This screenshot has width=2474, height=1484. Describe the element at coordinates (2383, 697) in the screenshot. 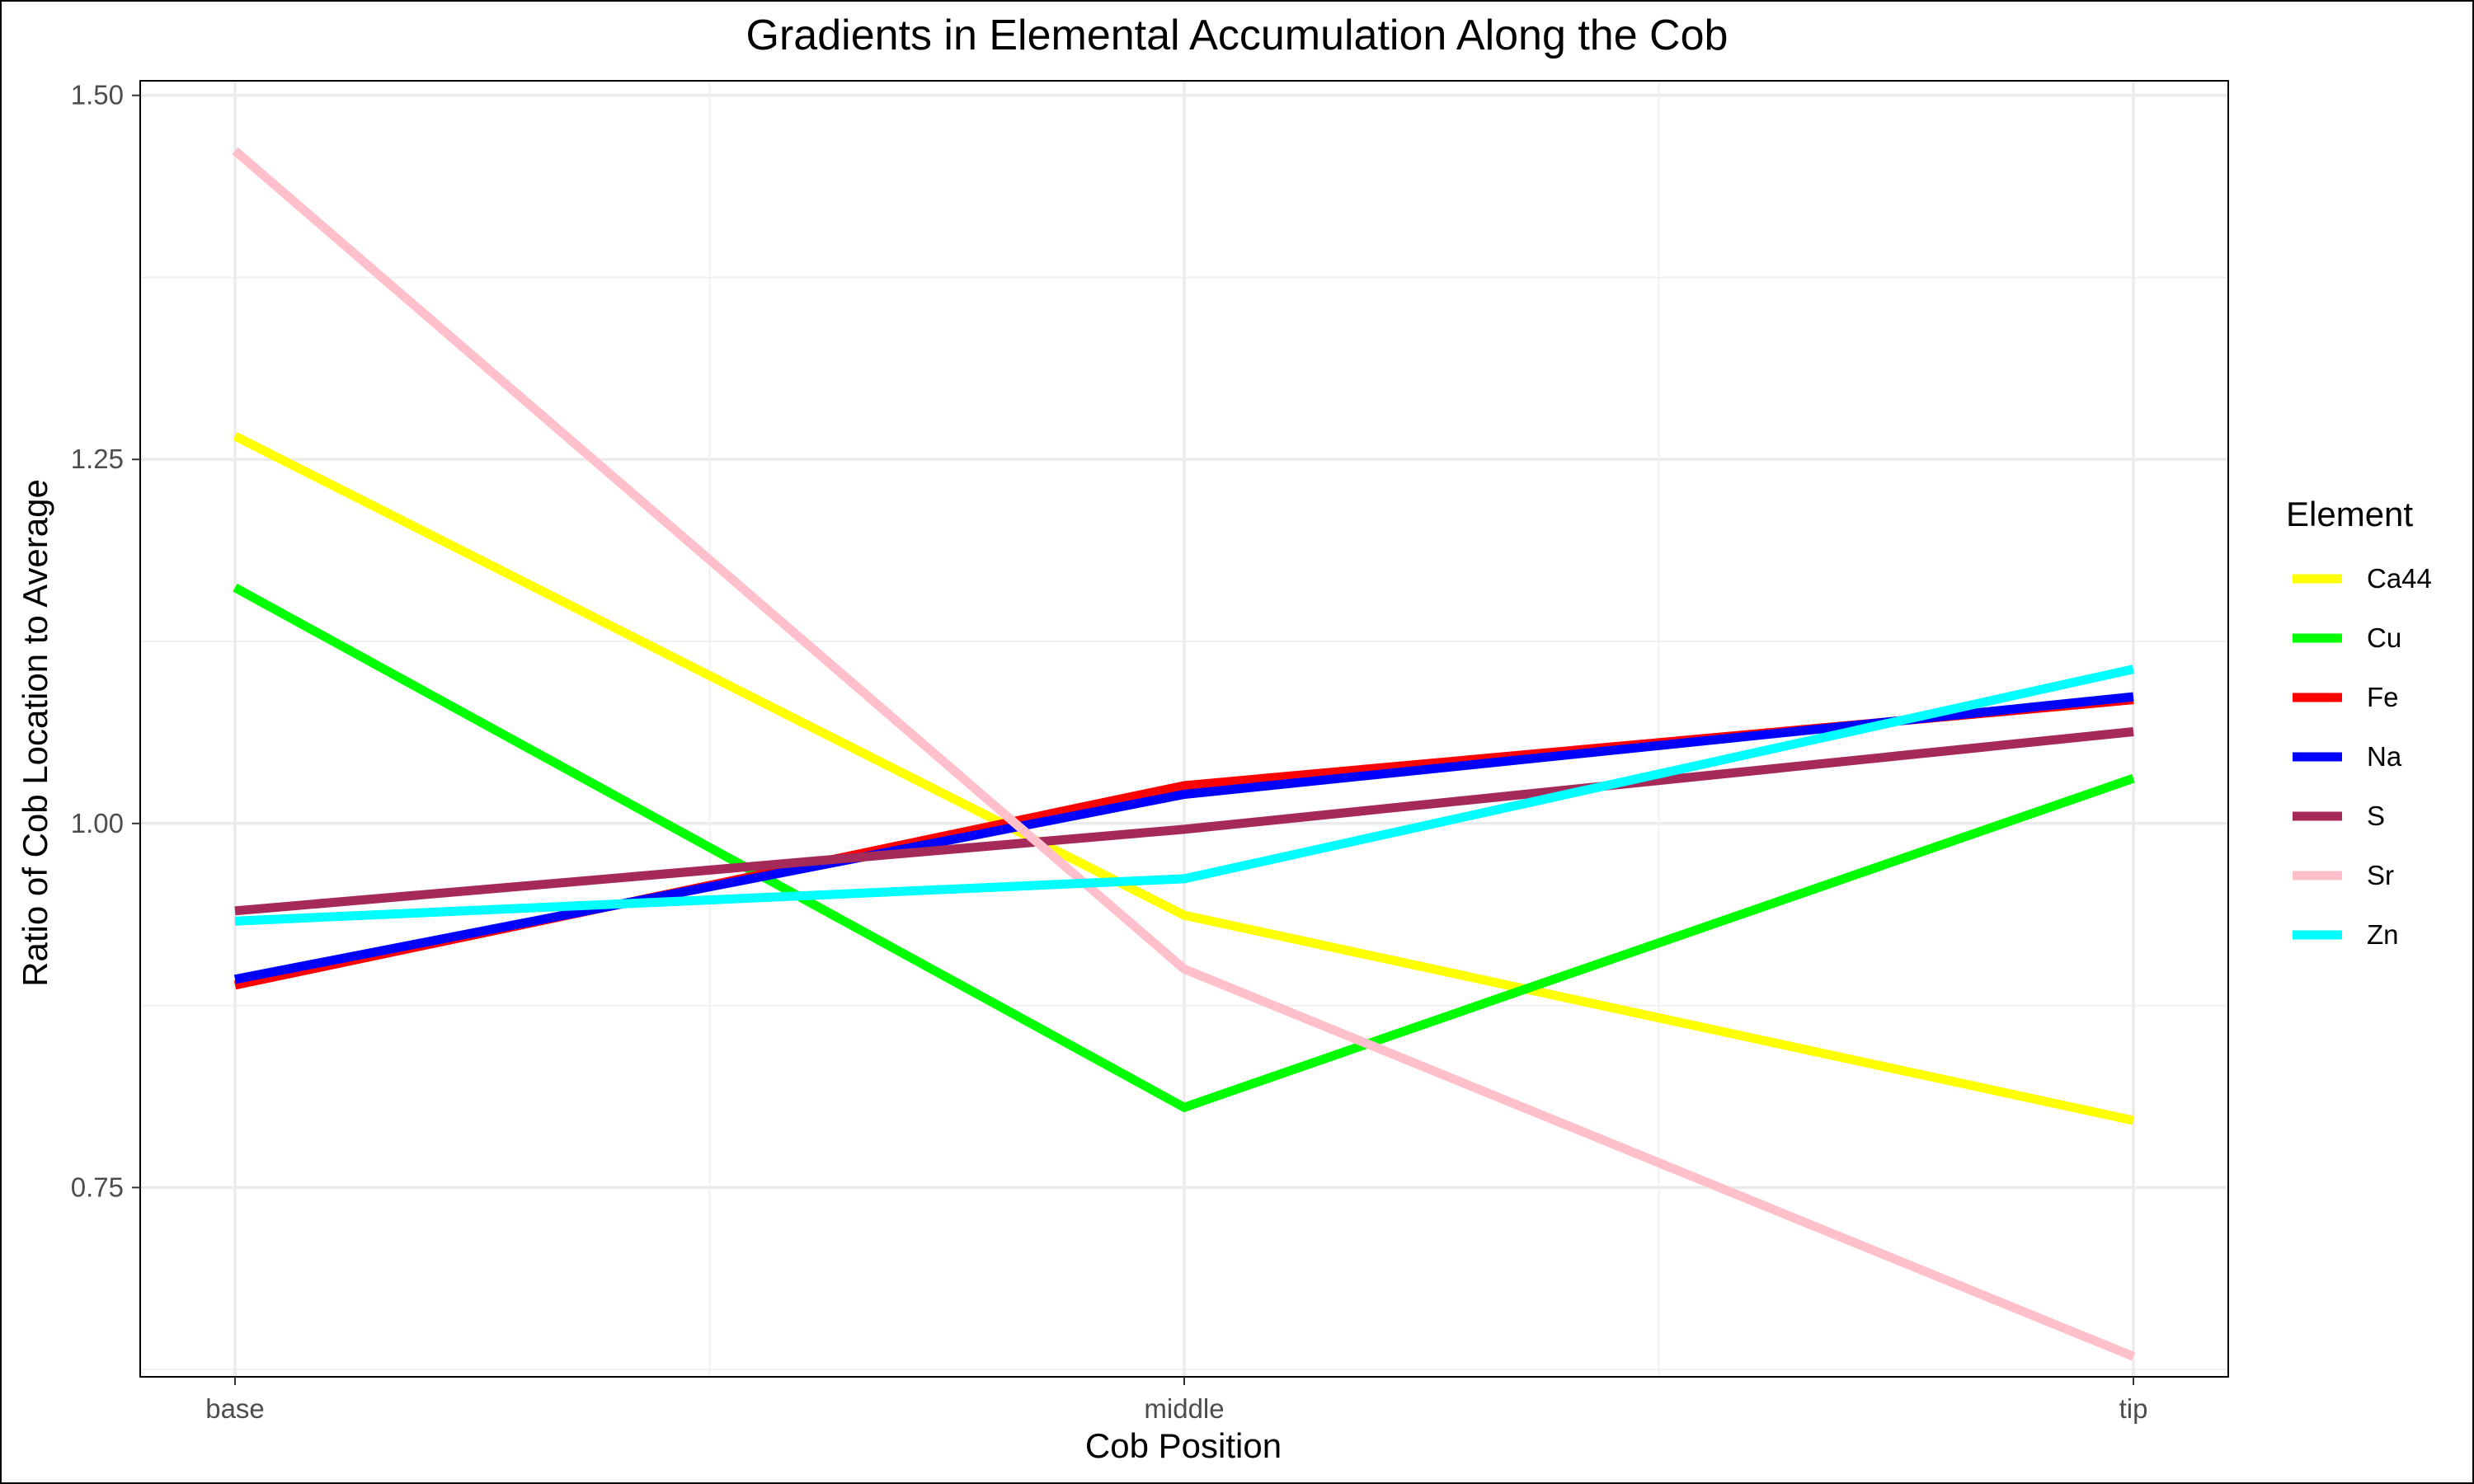

I see `legend-label: Fe` at that location.